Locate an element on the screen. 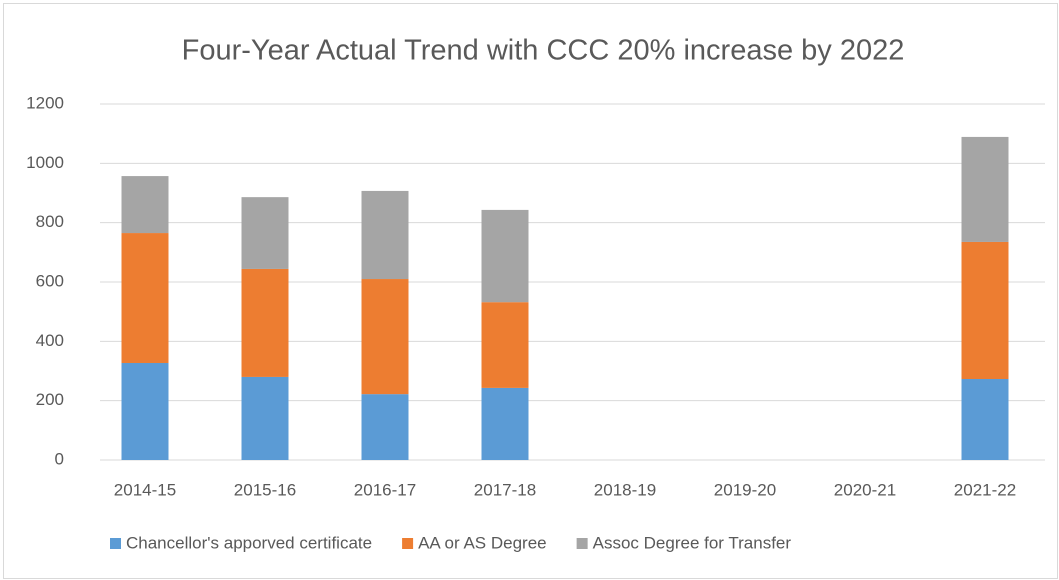  y-tick-label: 1000 is located at coordinates (45, 162).